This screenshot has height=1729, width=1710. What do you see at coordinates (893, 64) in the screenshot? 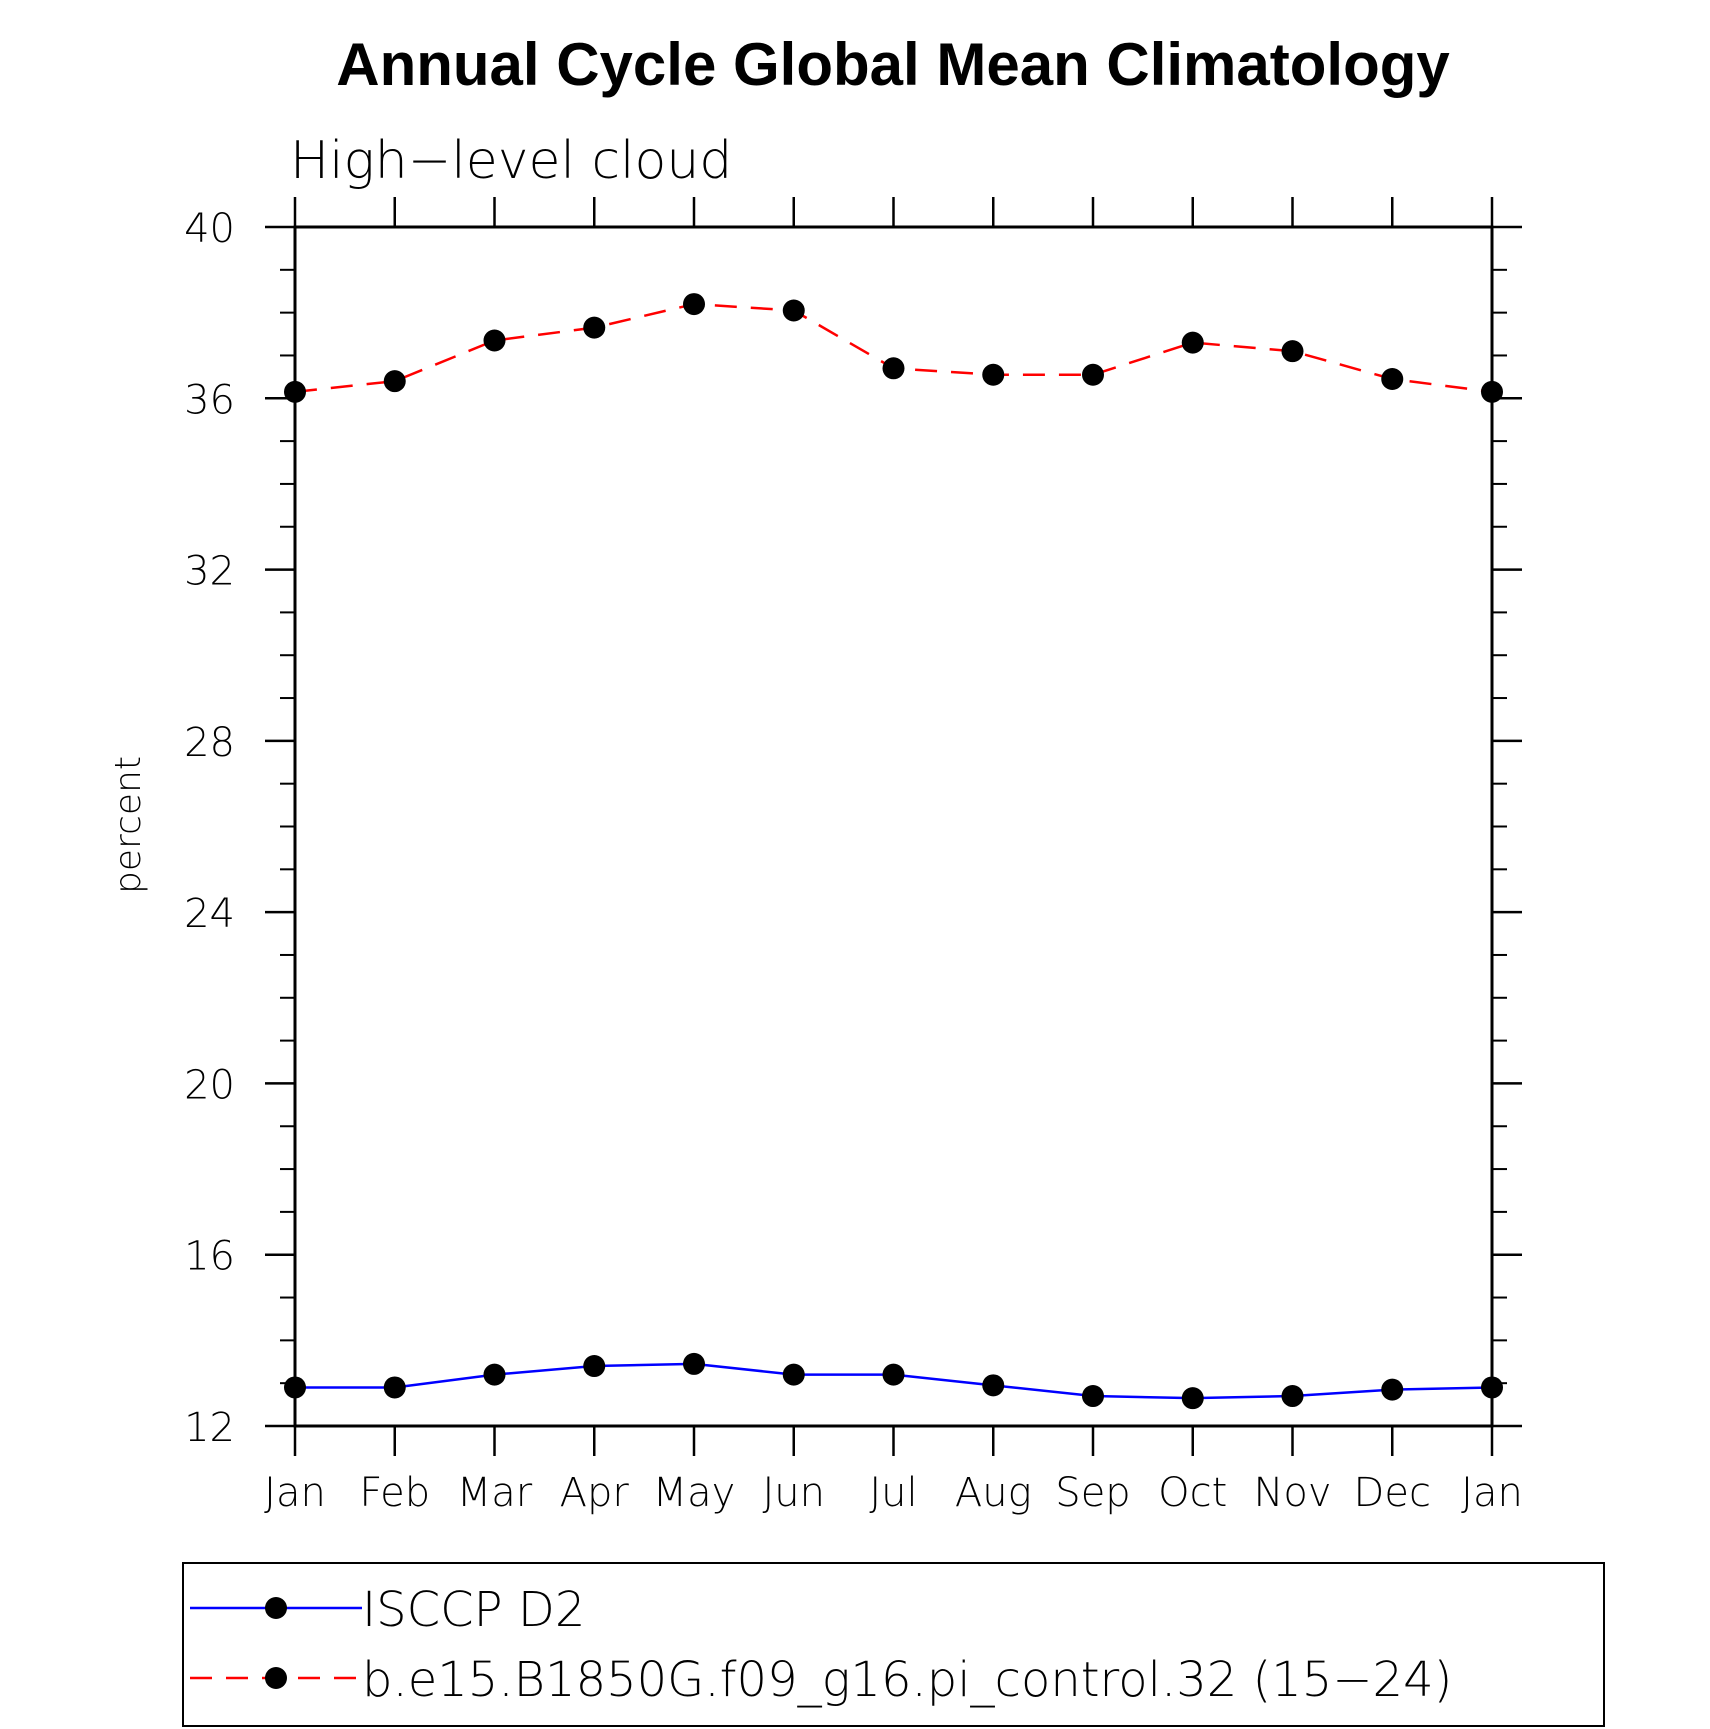
I see `chart-title: Annual Cycle Global Mean Climatology` at bounding box center [893, 64].